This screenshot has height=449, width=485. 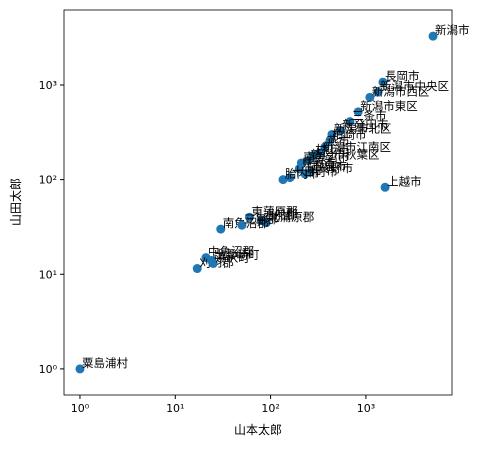 I want to click on point-label: 三島郡, so click(x=261, y=219).